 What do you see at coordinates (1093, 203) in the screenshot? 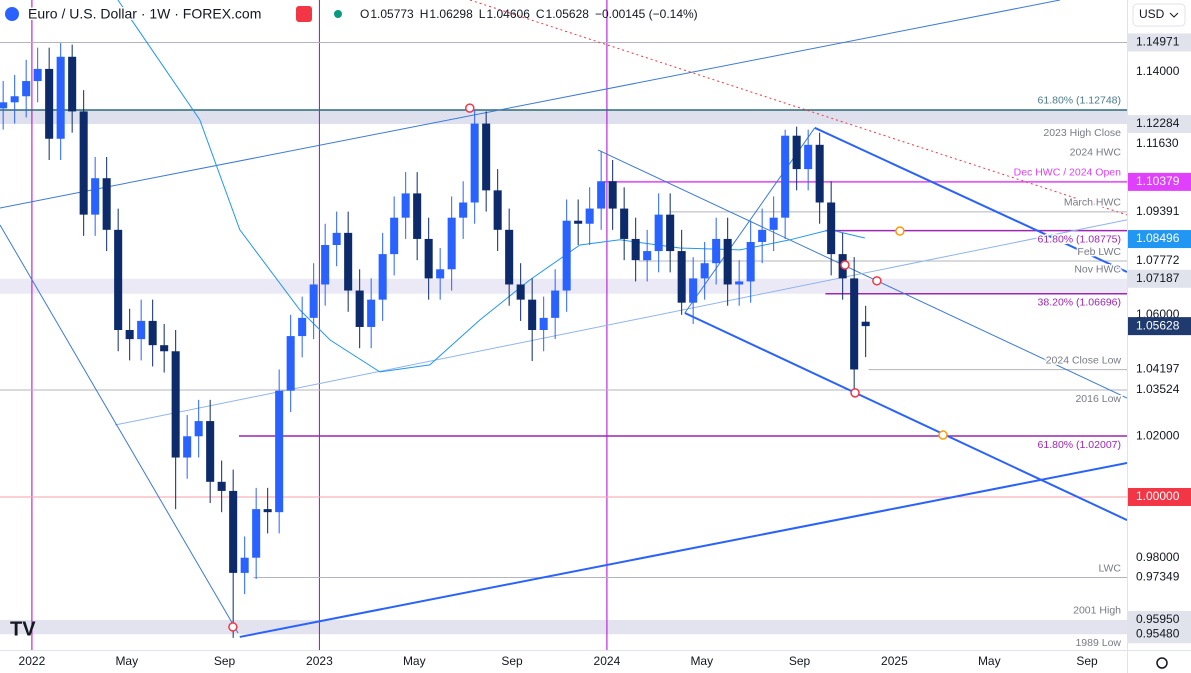
I see `level-note: March HWC` at bounding box center [1093, 203].